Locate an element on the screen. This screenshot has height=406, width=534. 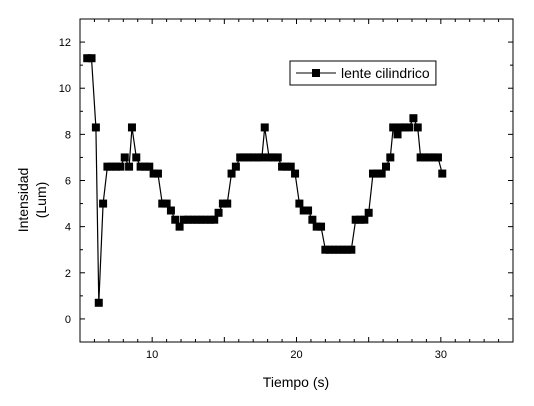
legend-marker is located at coordinates (316, 73).